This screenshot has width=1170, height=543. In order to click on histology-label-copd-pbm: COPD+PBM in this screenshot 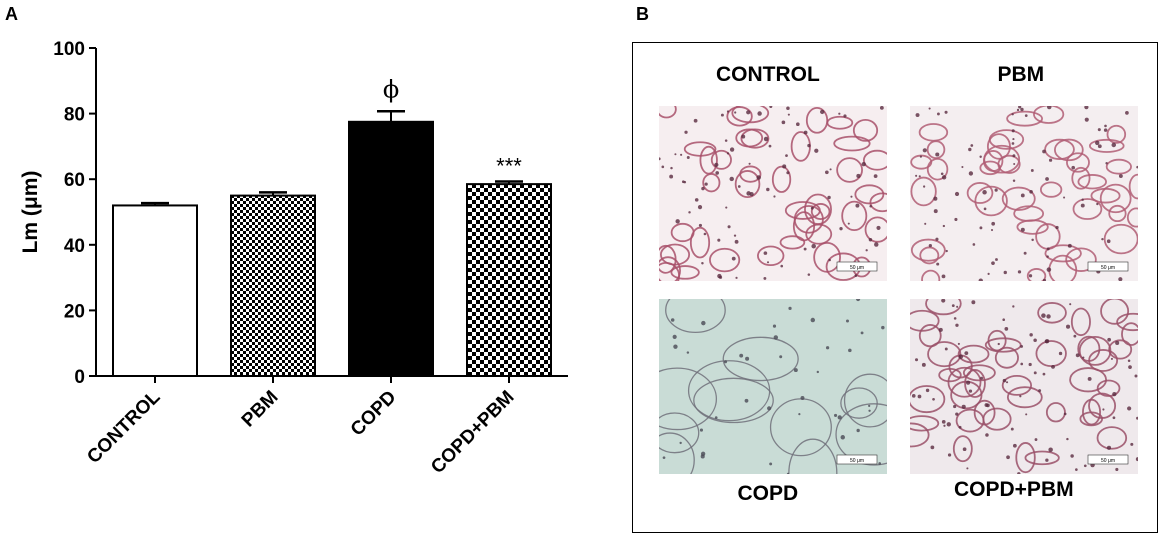, I will do `click(1014, 489)`.